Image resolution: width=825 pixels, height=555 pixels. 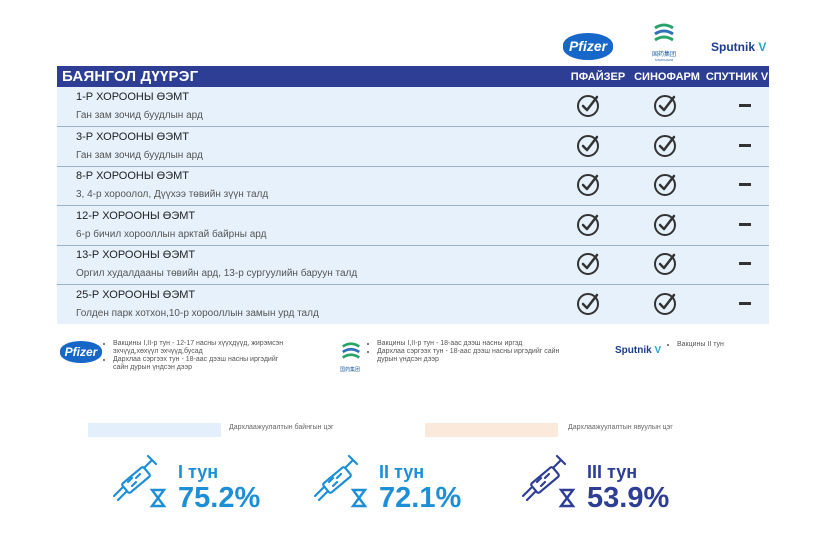 I want to click on pfizer-logo-text: Pfizer, so click(x=588, y=46).